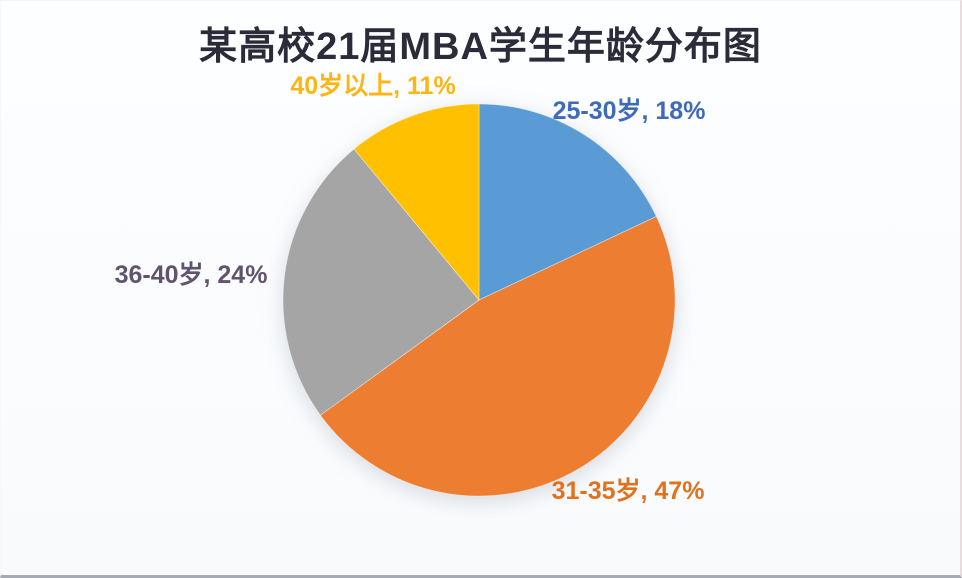 This screenshot has width=962, height=578. Describe the element at coordinates (416, 202) in the screenshot. I see `pie-slice-40plus` at that location.